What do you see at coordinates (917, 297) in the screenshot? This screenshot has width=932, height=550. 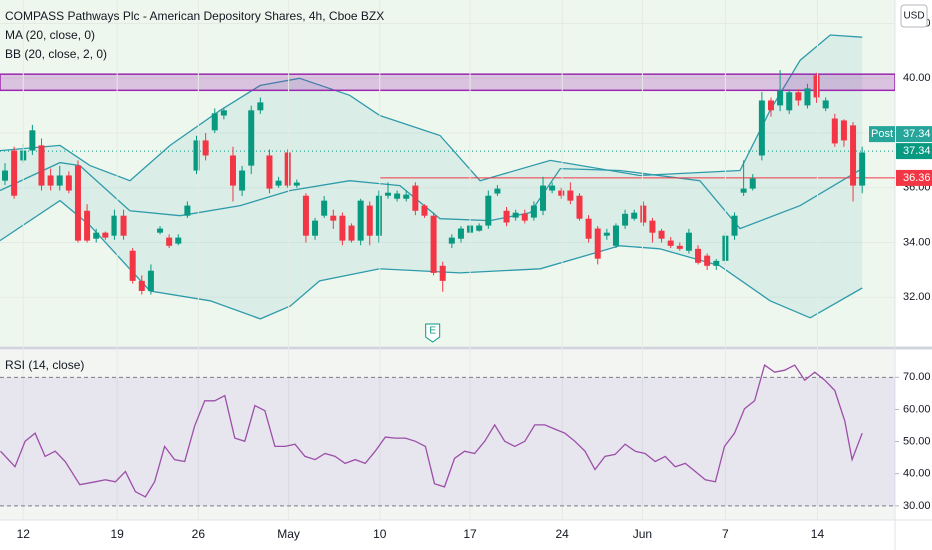 I see `y-tick-label: 32.00` at bounding box center [917, 297].